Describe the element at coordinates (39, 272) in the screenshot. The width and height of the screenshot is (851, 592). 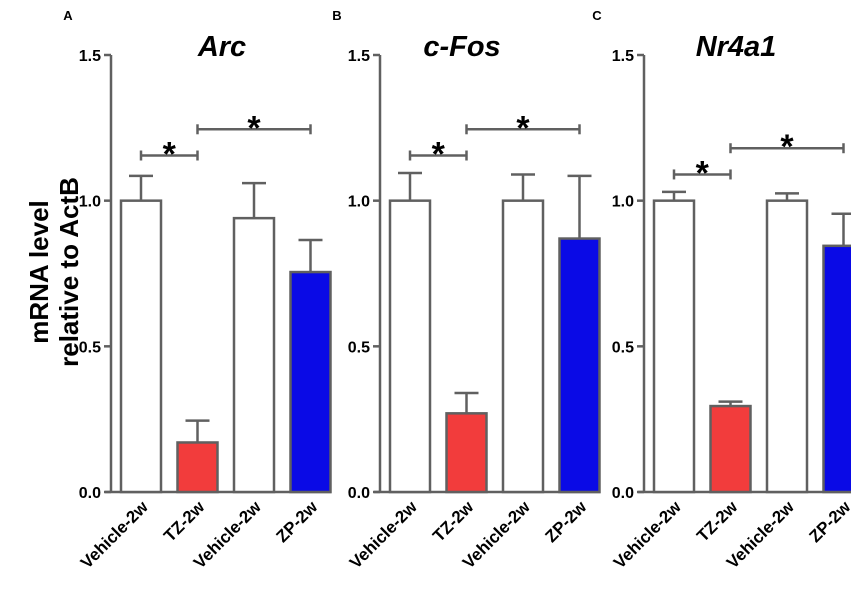
I see `y-axis-label-line1: mRNA level` at that location.